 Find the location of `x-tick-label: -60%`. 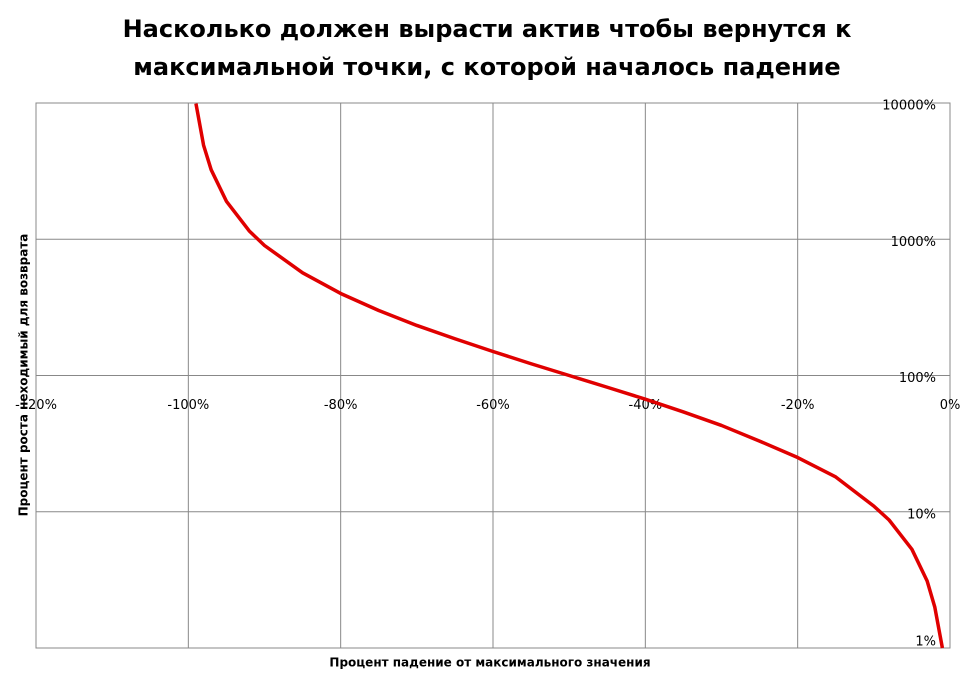

x-tick-label: -60% is located at coordinates (493, 405).